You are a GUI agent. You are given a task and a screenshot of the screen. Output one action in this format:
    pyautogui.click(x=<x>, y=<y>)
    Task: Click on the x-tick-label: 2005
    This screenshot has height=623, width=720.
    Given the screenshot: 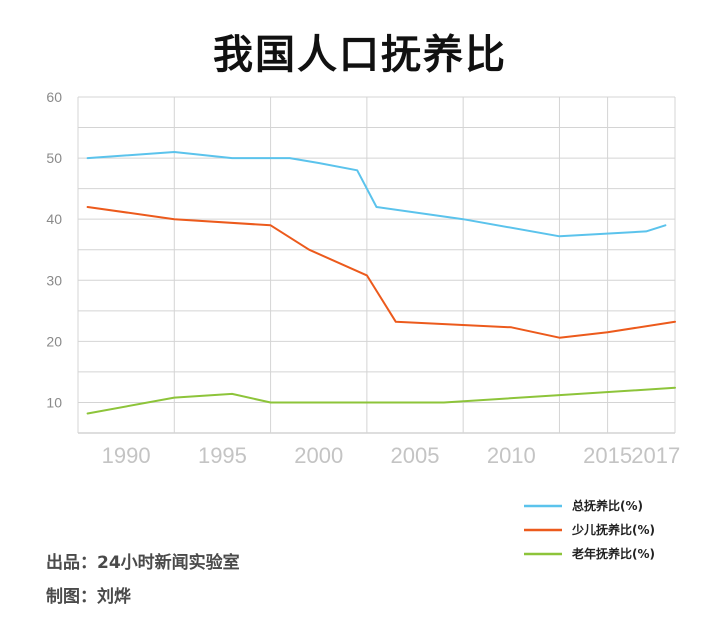 What is the action you would take?
    pyautogui.click(x=415, y=455)
    